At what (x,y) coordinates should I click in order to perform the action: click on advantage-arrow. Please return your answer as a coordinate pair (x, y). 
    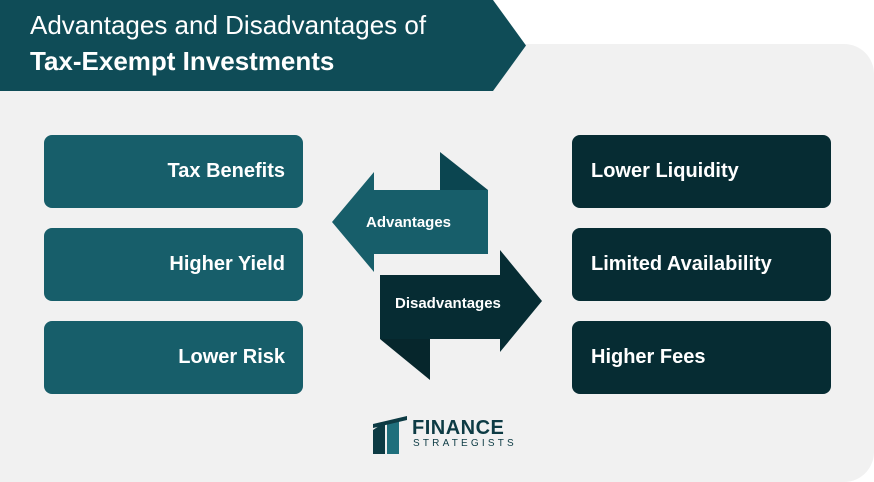
    Looking at the image, I should click on (410, 222).